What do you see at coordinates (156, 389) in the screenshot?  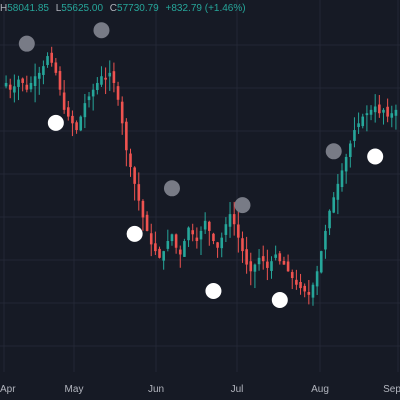 I see `x-tick-label: Jun` at bounding box center [156, 389].